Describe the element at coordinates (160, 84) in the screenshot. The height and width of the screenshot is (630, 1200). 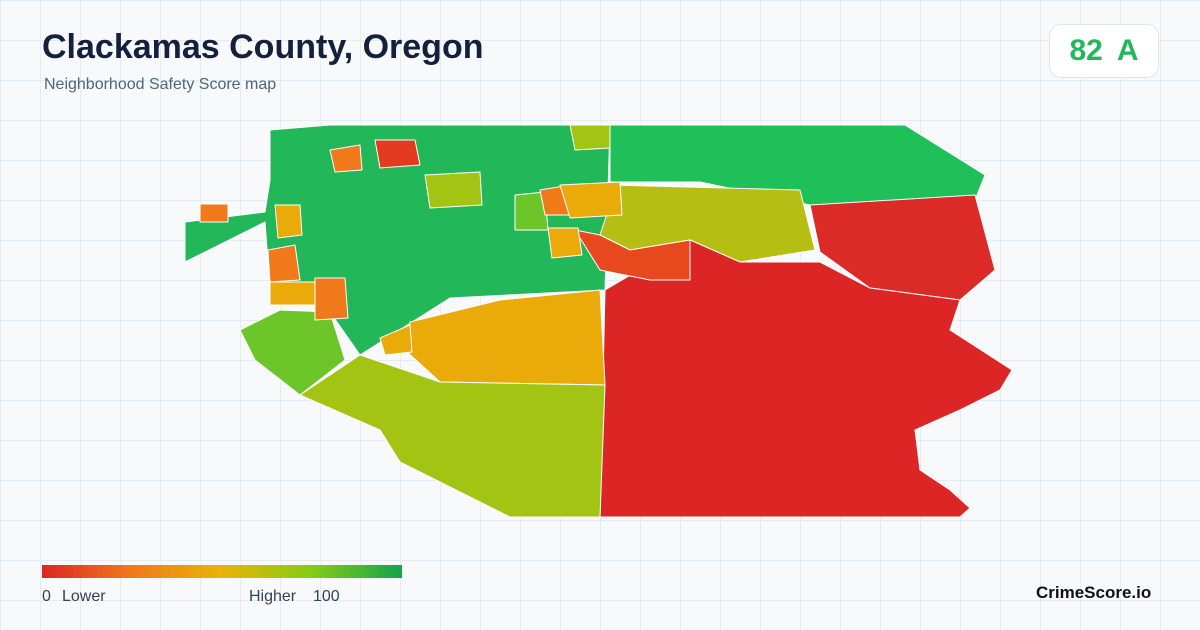
I see `subtitle: Neighborhood Safety Score map` at that location.